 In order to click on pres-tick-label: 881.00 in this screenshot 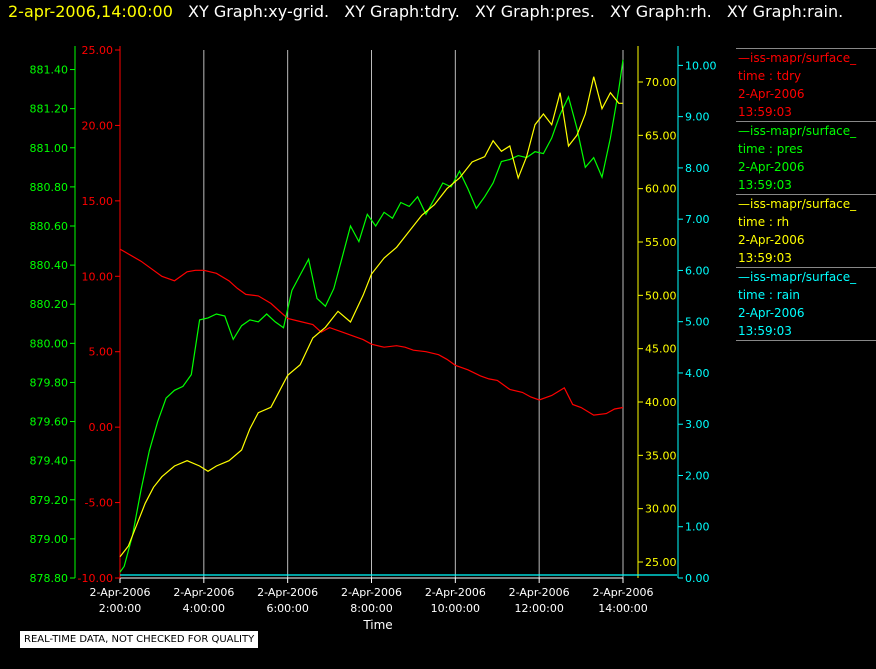, I will do `click(49, 148)`.